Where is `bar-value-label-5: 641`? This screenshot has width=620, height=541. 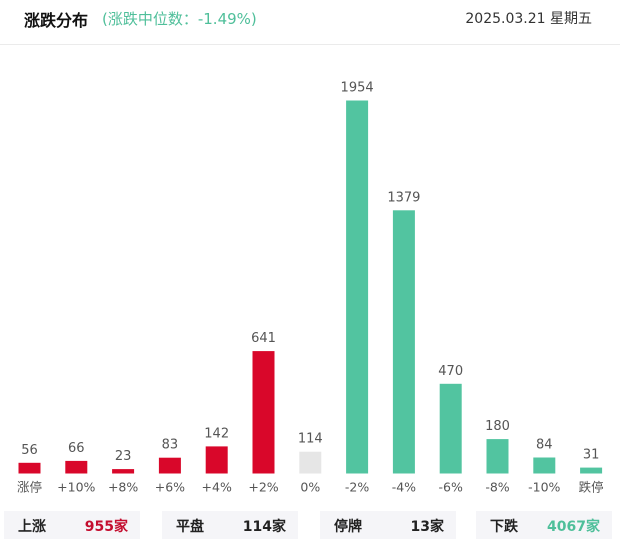
bar-value-label-5: 641 is located at coordinates (263, 338).